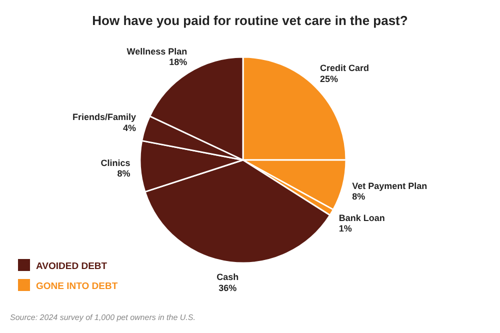 The image size is (500, 333). Describe the element at coordinates (361, 217) in the screenshot. I see `slice-label: Bank Loan` at that location.